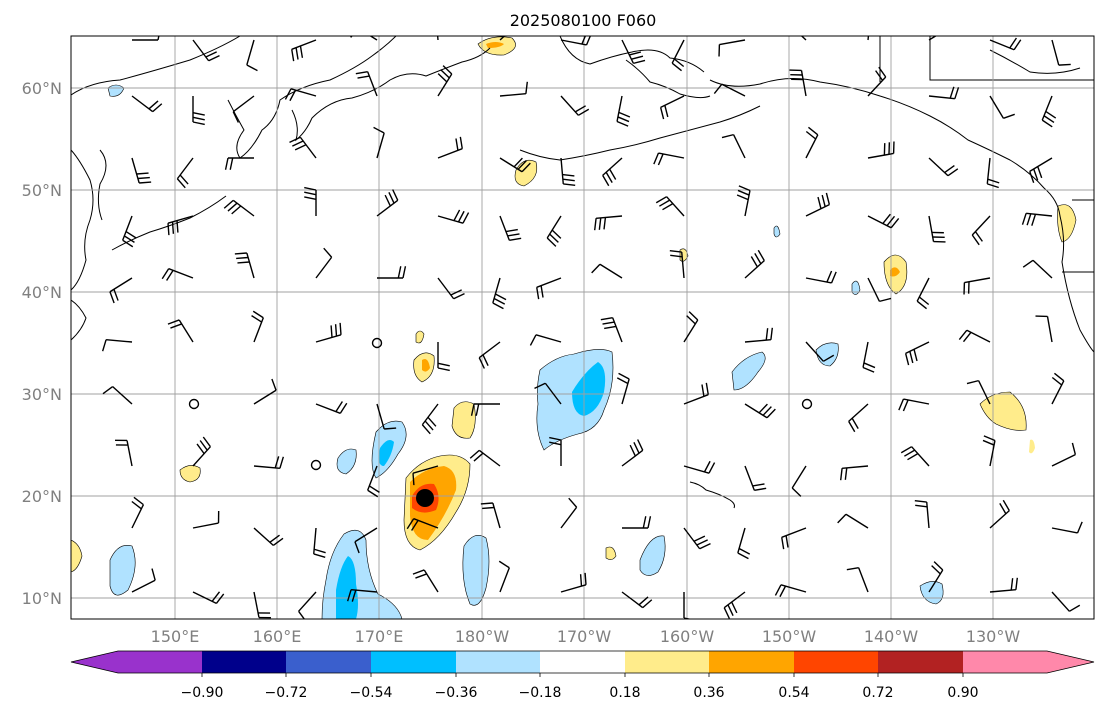 The image size is (1105, 712). I want to click on colorbar-swatch, so click(1005, 662).